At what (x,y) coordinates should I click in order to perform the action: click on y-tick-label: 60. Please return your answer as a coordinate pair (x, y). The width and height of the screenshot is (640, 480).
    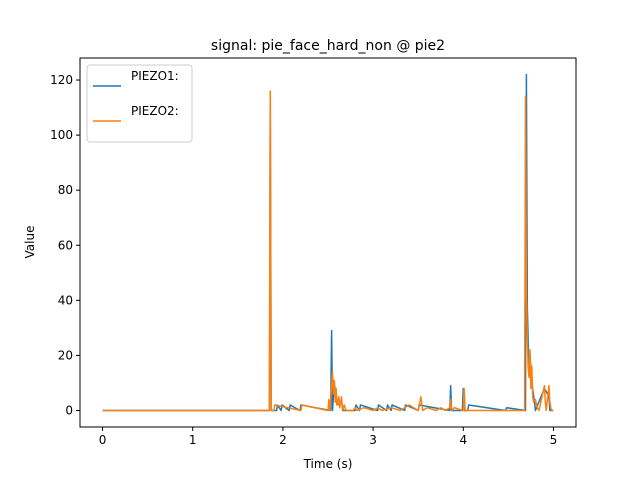
    Looking at the image, I should click on (65, 245).